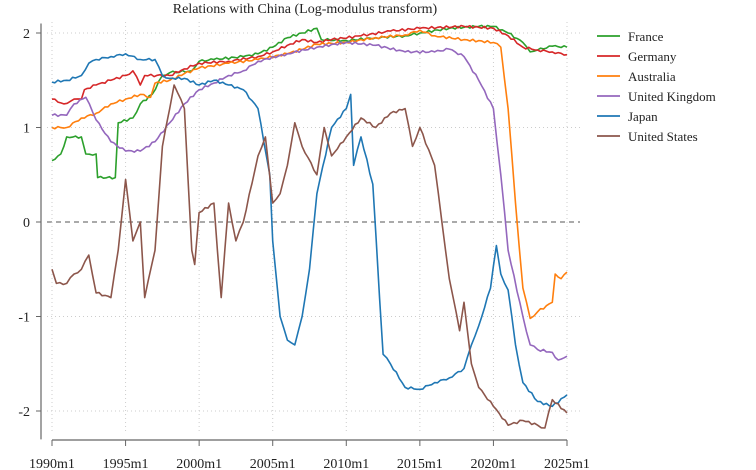  I want to click on x-tick-label: 1990m1, so click(52, 463).